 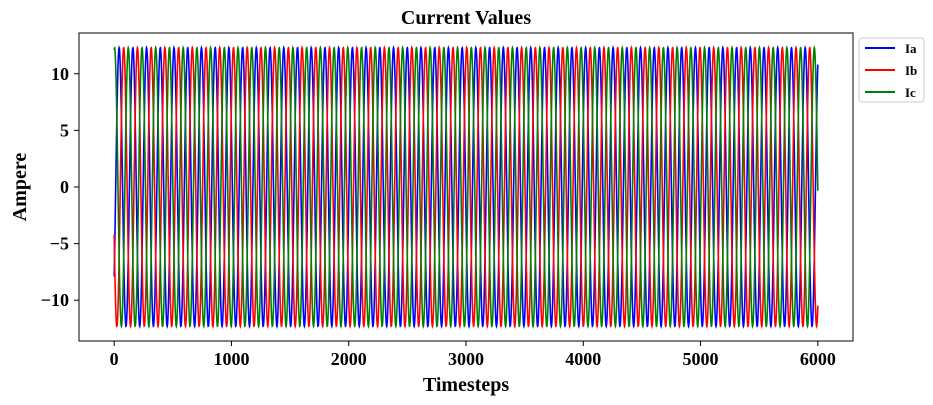 What do you see at coordinates (911, 48) in the screenshot?
I see `legend-label-ia: Ia` at bounding box center [911, 48].